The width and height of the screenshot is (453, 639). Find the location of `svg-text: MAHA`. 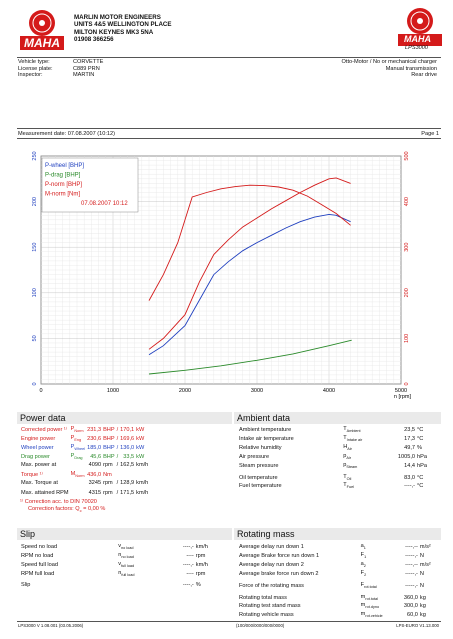

svg-text: MAHA is located at coordinates (42, 43).